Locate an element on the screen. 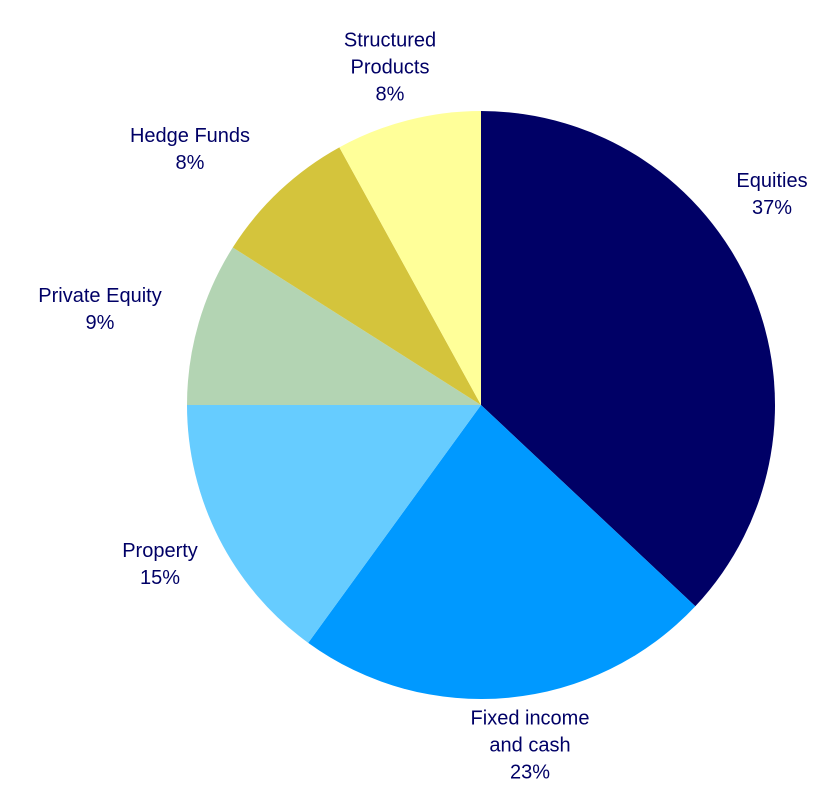 The image size is (826, 807). category-name: Structured Products is located at coordinates (390, 54).